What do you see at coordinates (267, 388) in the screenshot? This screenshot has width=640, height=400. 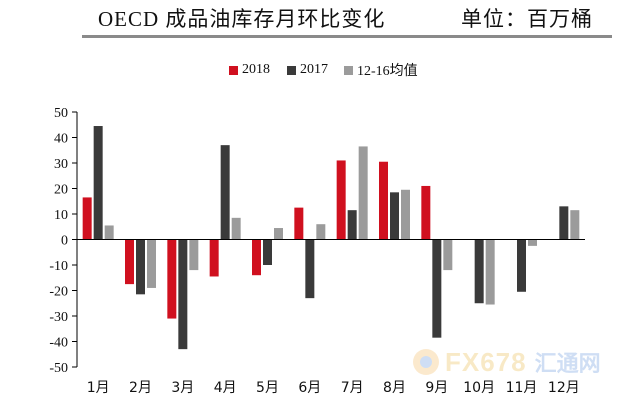 I see `x-tick-label: 5月` at bounding box center [267, 388].